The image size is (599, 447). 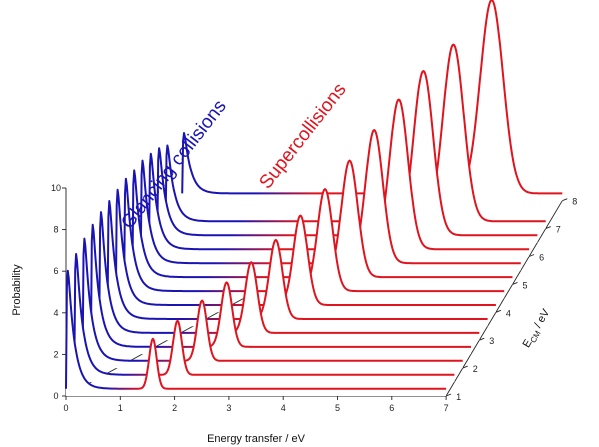 I want to click on y-tick-label: 0, so click(x=55, y=396).